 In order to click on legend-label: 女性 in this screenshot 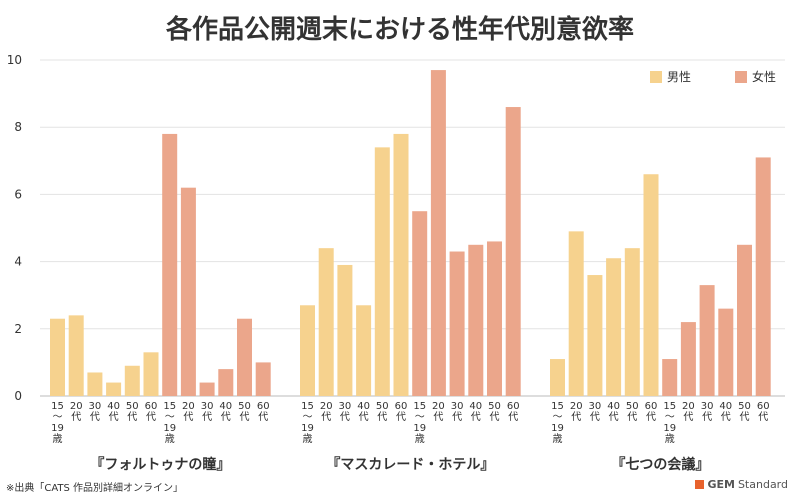, I will do `click(764, 76)`.